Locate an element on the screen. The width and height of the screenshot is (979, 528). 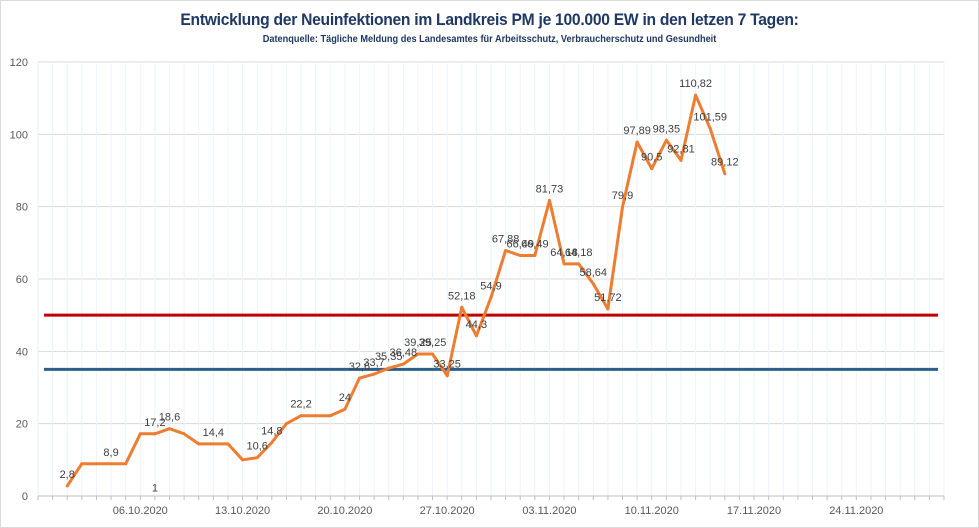
y-tick-label: 120 is located at coordinates (19, 63).